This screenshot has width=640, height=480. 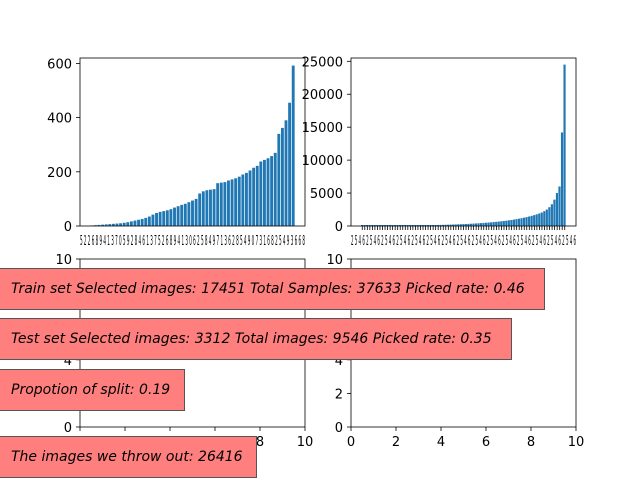 What do you see at coordinates (339, 394) in the screenshot?
I see `y-tick-label: 2` at bounding box center [339, 394].